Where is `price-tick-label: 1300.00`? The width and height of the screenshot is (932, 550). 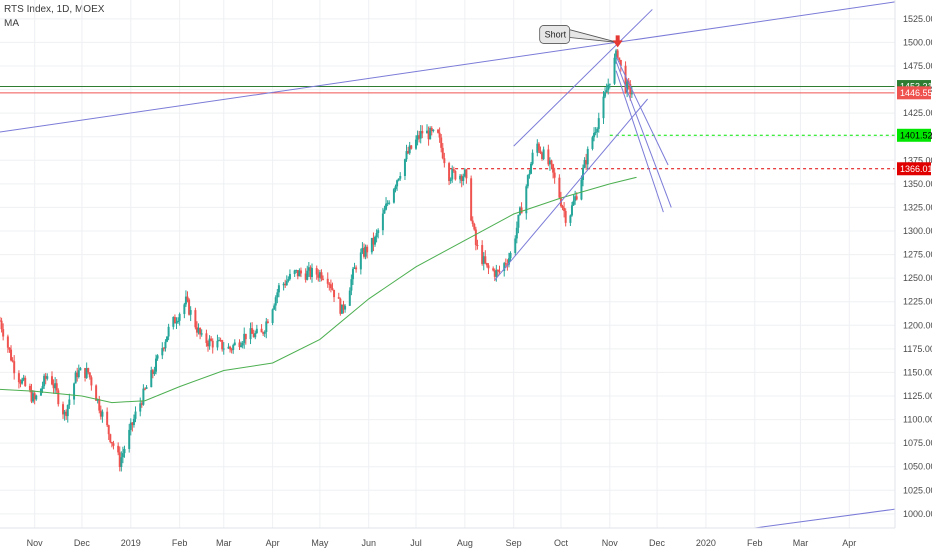
price-tick-label: 1300.00 is located at coordinates (917, 231).